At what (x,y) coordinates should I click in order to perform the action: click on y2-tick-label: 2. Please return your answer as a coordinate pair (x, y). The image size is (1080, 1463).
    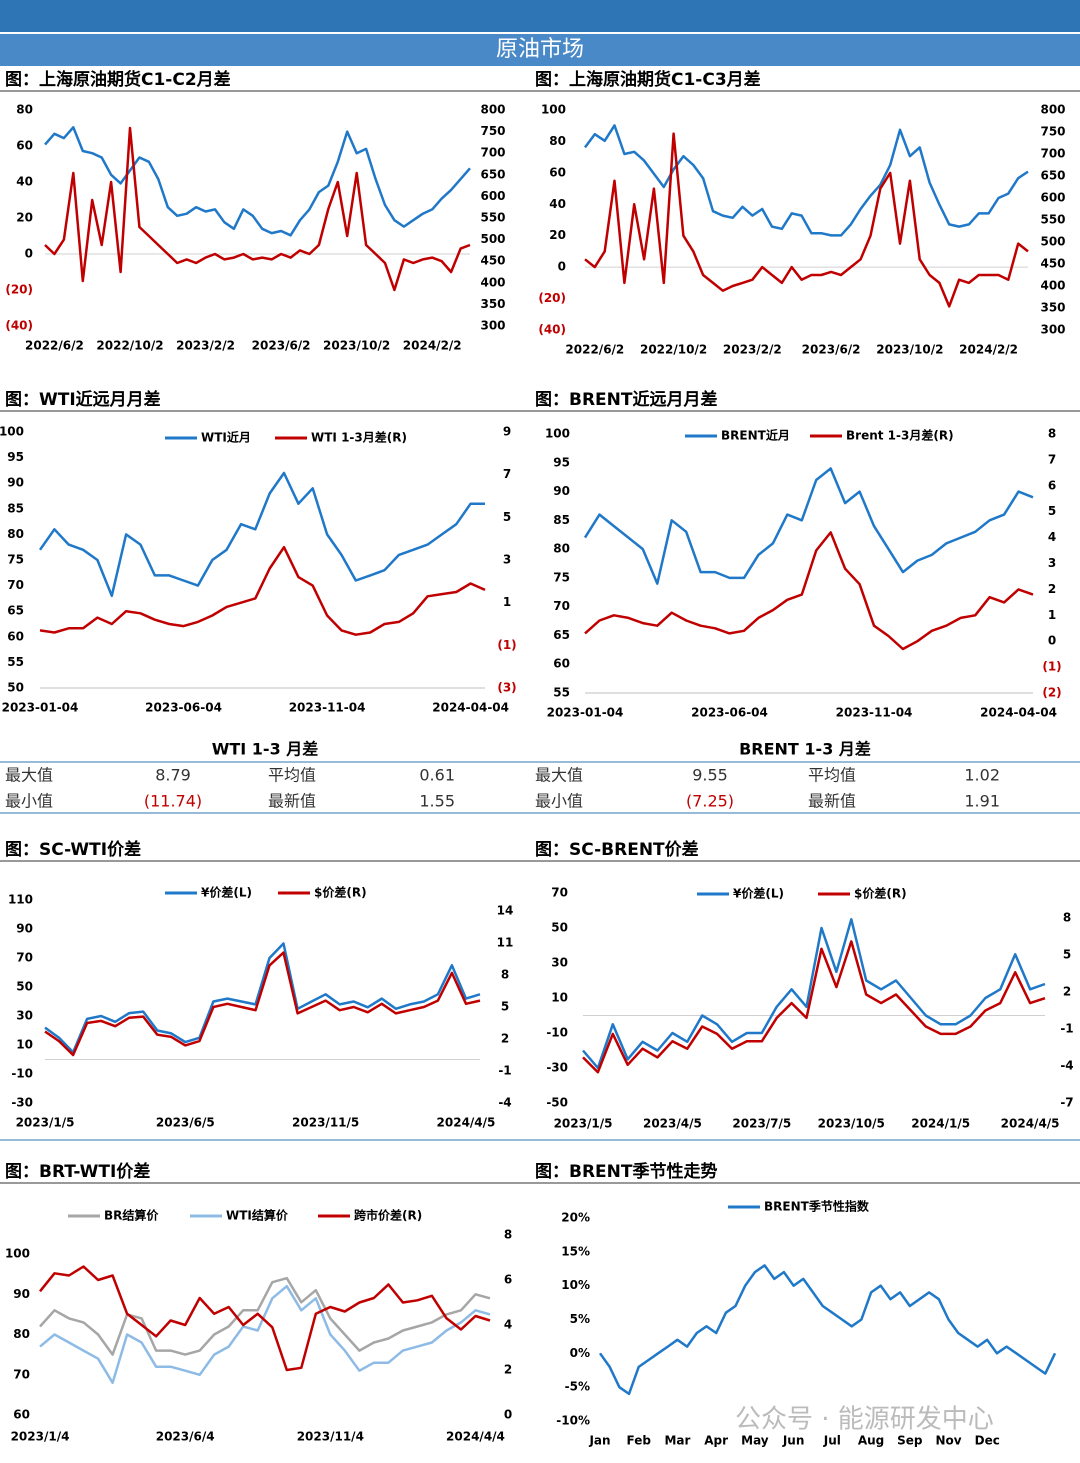
    Looking at the image, I should click on (1052, 589).